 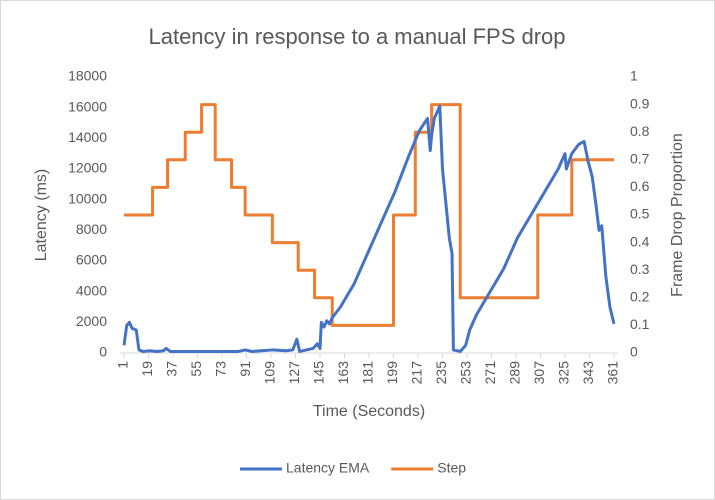 What do you see at coordinates (640, 241) in the screenshot?
I see `y2-tick-label: 0.4` at bounding box center [640, 241].